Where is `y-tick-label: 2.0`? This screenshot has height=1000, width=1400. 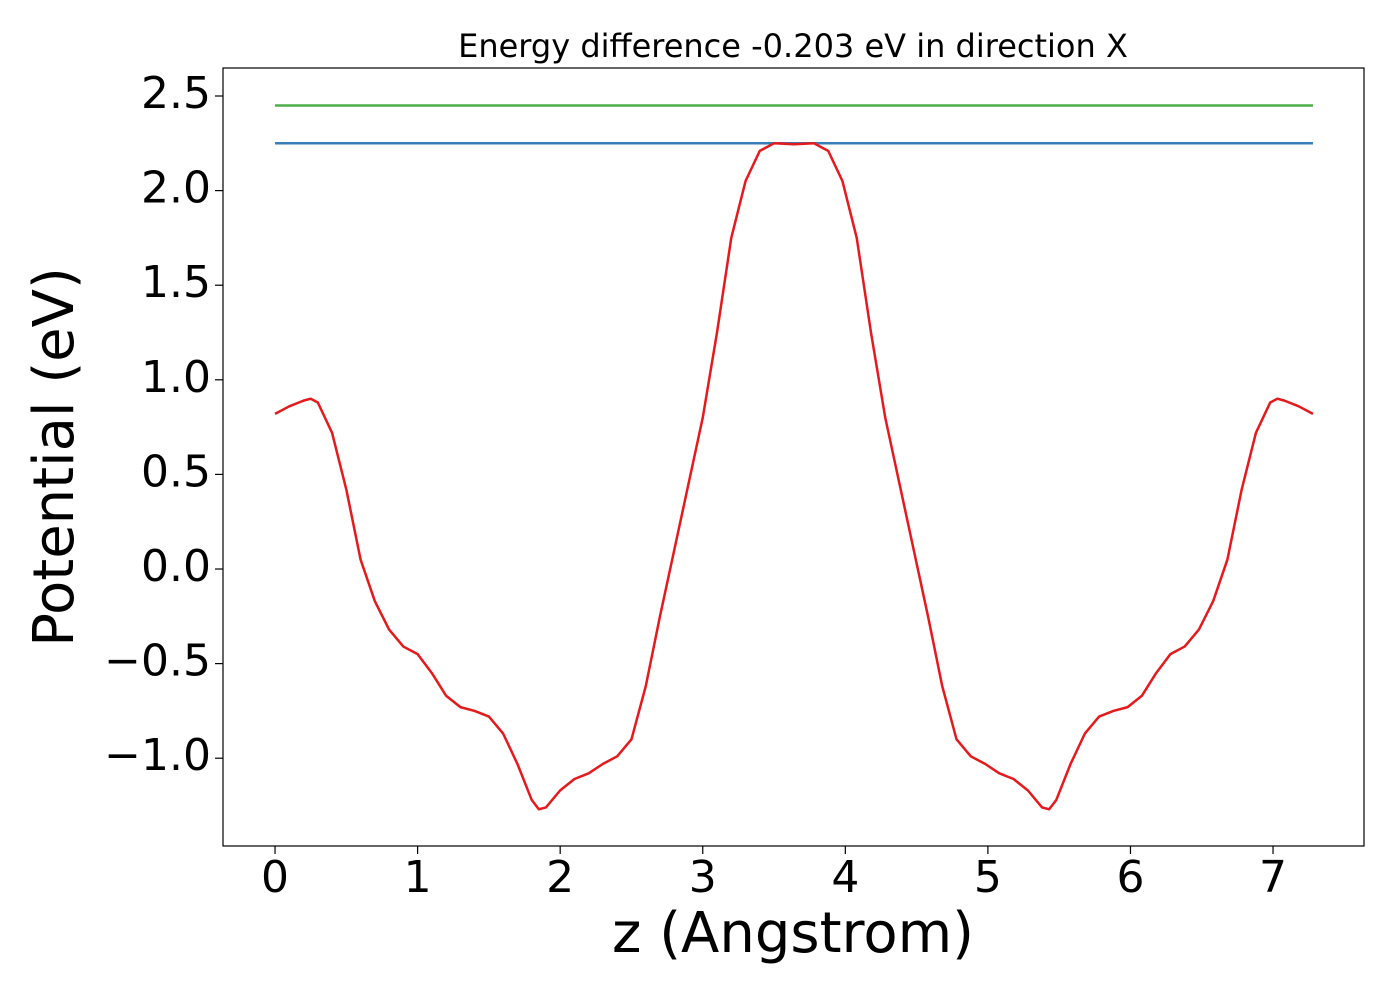
y-tick-label: 2.0 is located at coordinates (176, 188).